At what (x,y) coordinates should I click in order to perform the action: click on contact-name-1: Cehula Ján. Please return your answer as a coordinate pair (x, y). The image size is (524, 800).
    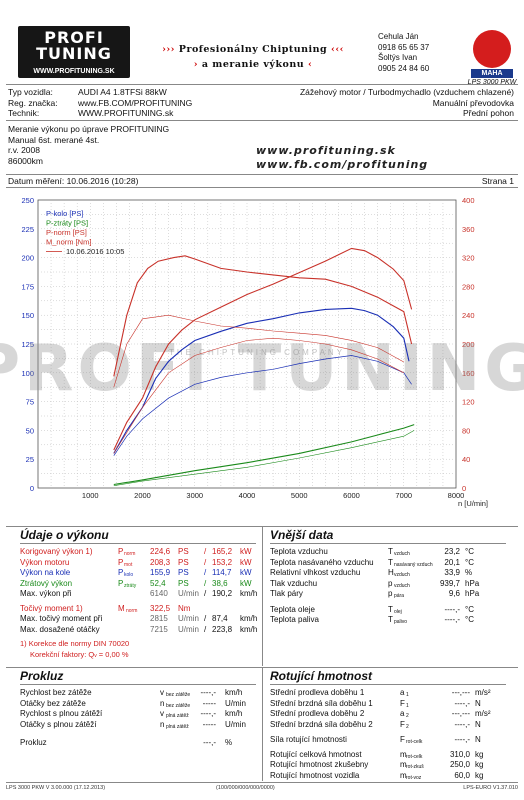
    Looking at the image, I should click on (398, 36).